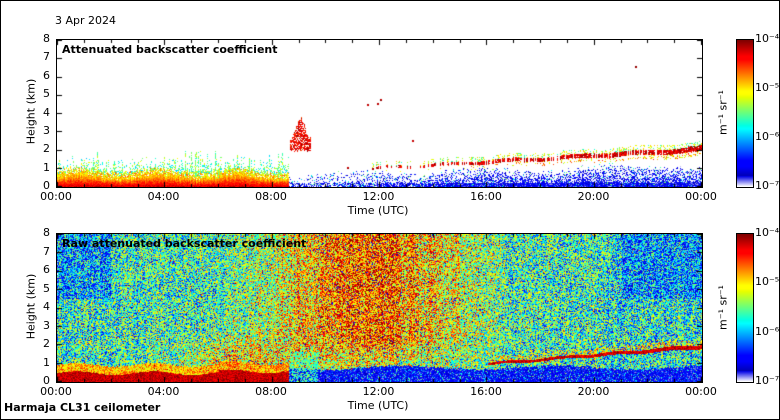 This screenshot has width=780, height=420. I want to click on panel-title-processed: Attenuated backscatter coefficient, so click(170, 49).